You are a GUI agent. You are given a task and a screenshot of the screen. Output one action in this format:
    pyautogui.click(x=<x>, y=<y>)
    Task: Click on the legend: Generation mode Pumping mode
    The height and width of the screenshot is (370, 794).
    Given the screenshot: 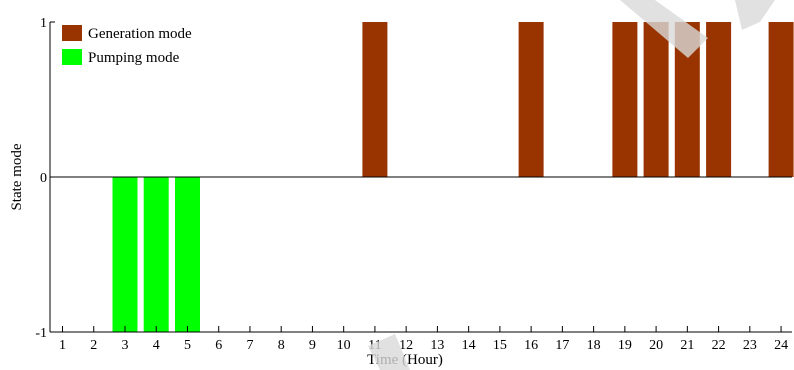 What is the action you would take?
    pyautogui.click(x=127, y=45)
    